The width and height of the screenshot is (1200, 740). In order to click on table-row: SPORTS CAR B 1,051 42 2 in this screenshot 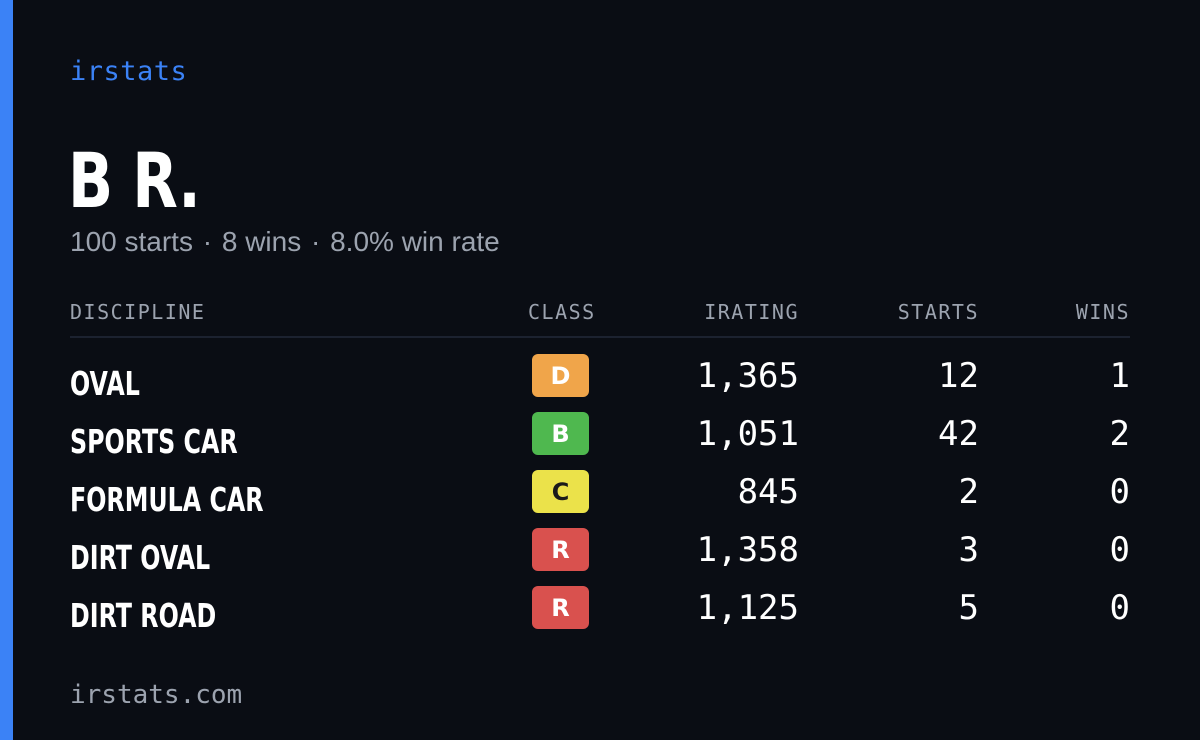, I will do `click(600, 439)`.